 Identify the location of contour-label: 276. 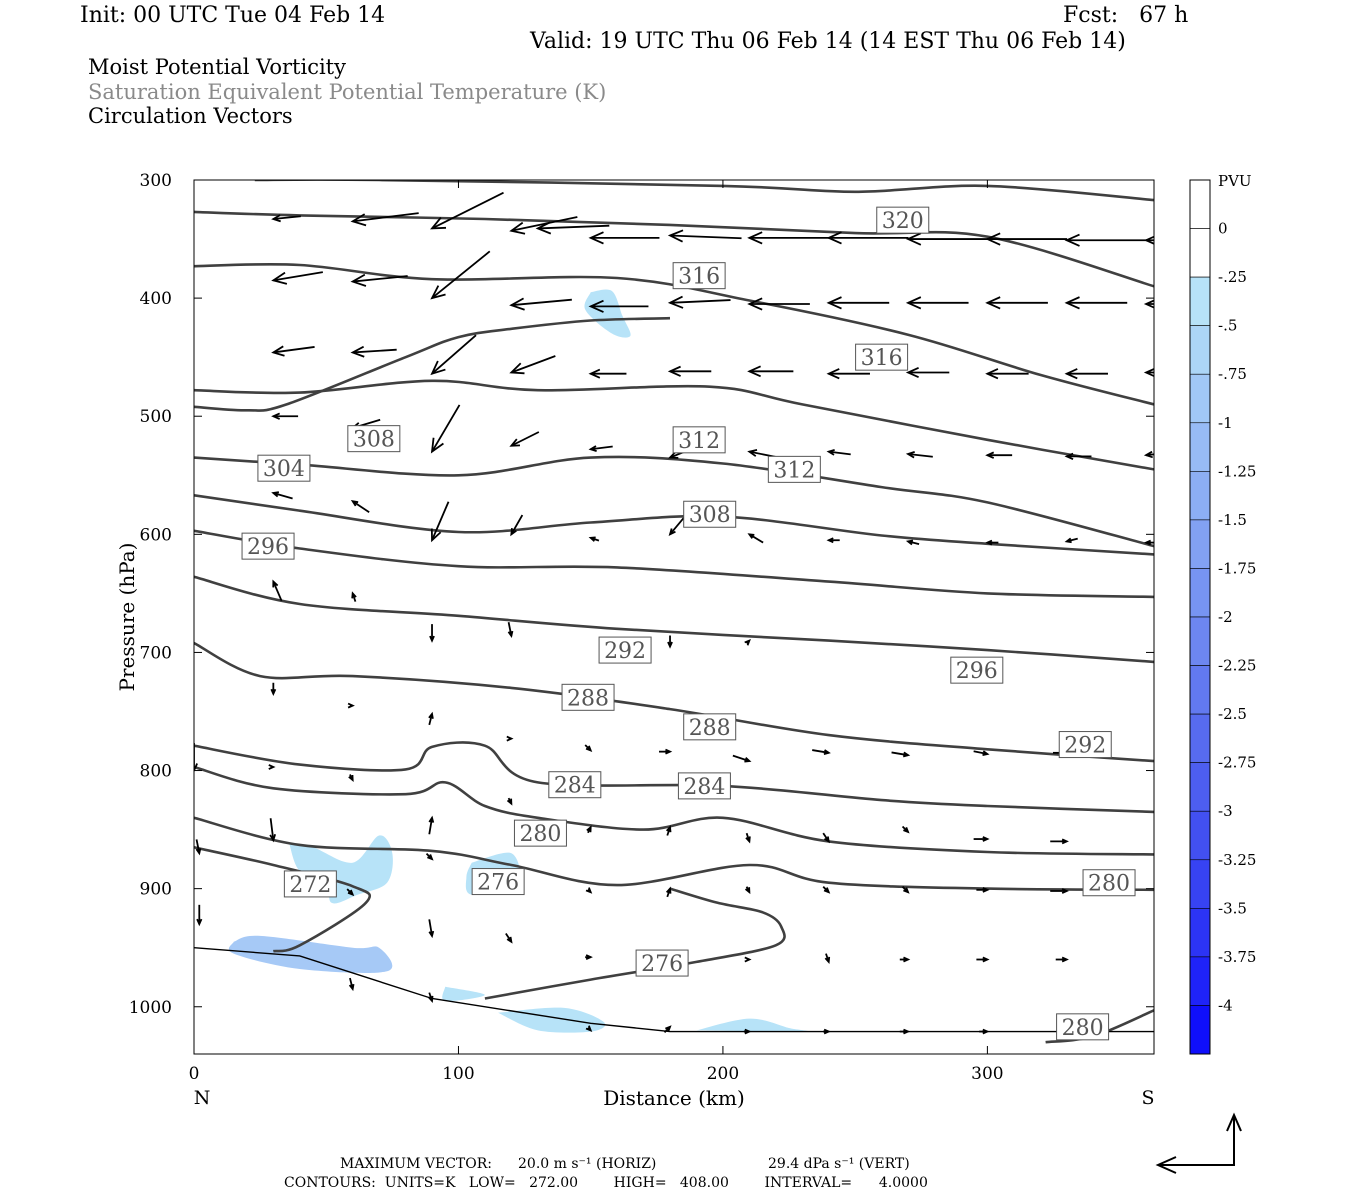
(498, 882).